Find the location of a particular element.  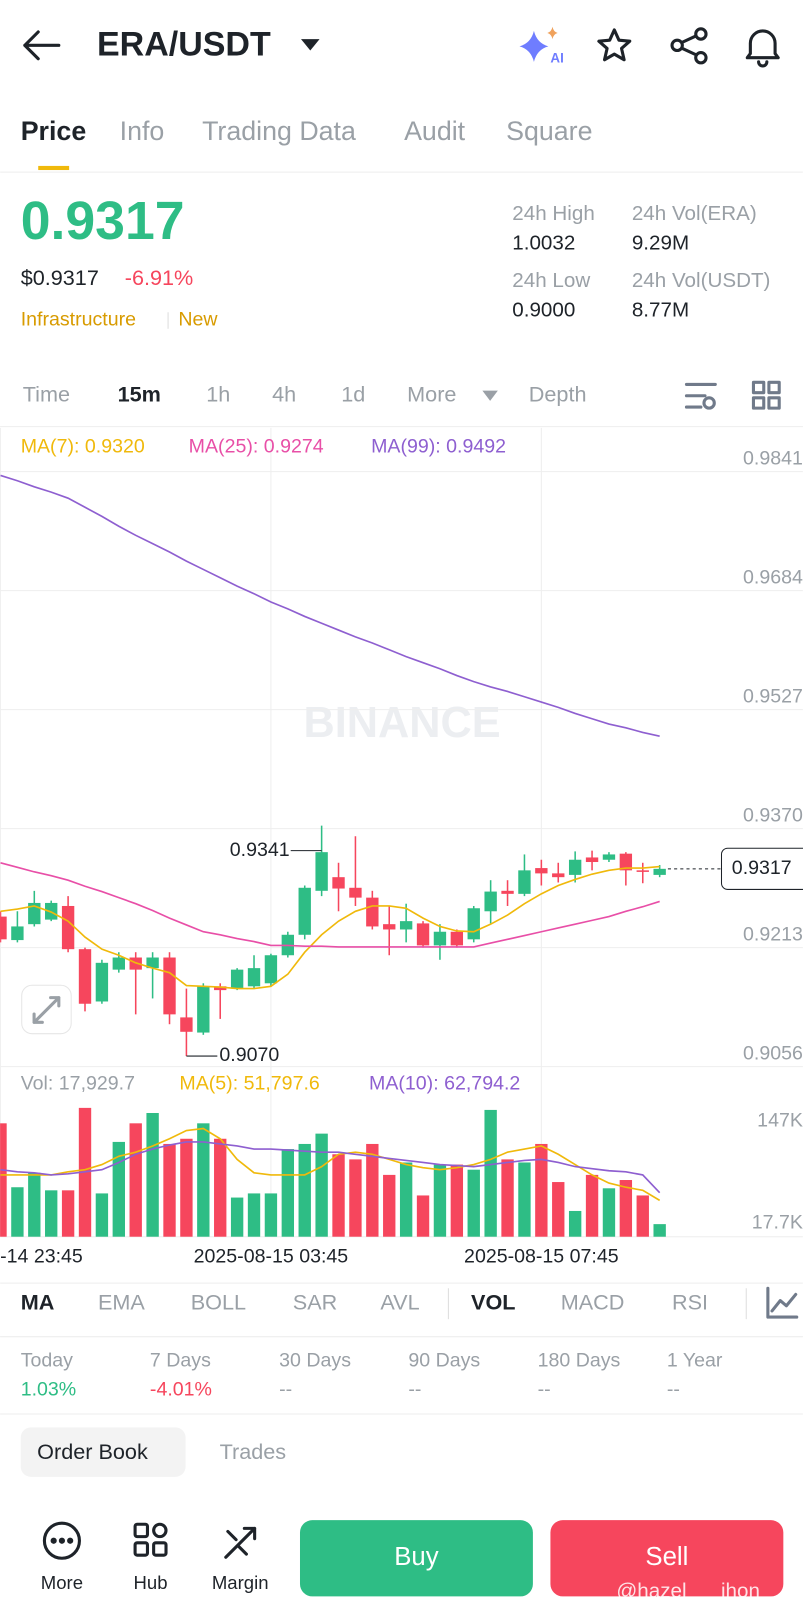

stat-label: 24h Vol(USDT) is located at coordinates (701, 280).